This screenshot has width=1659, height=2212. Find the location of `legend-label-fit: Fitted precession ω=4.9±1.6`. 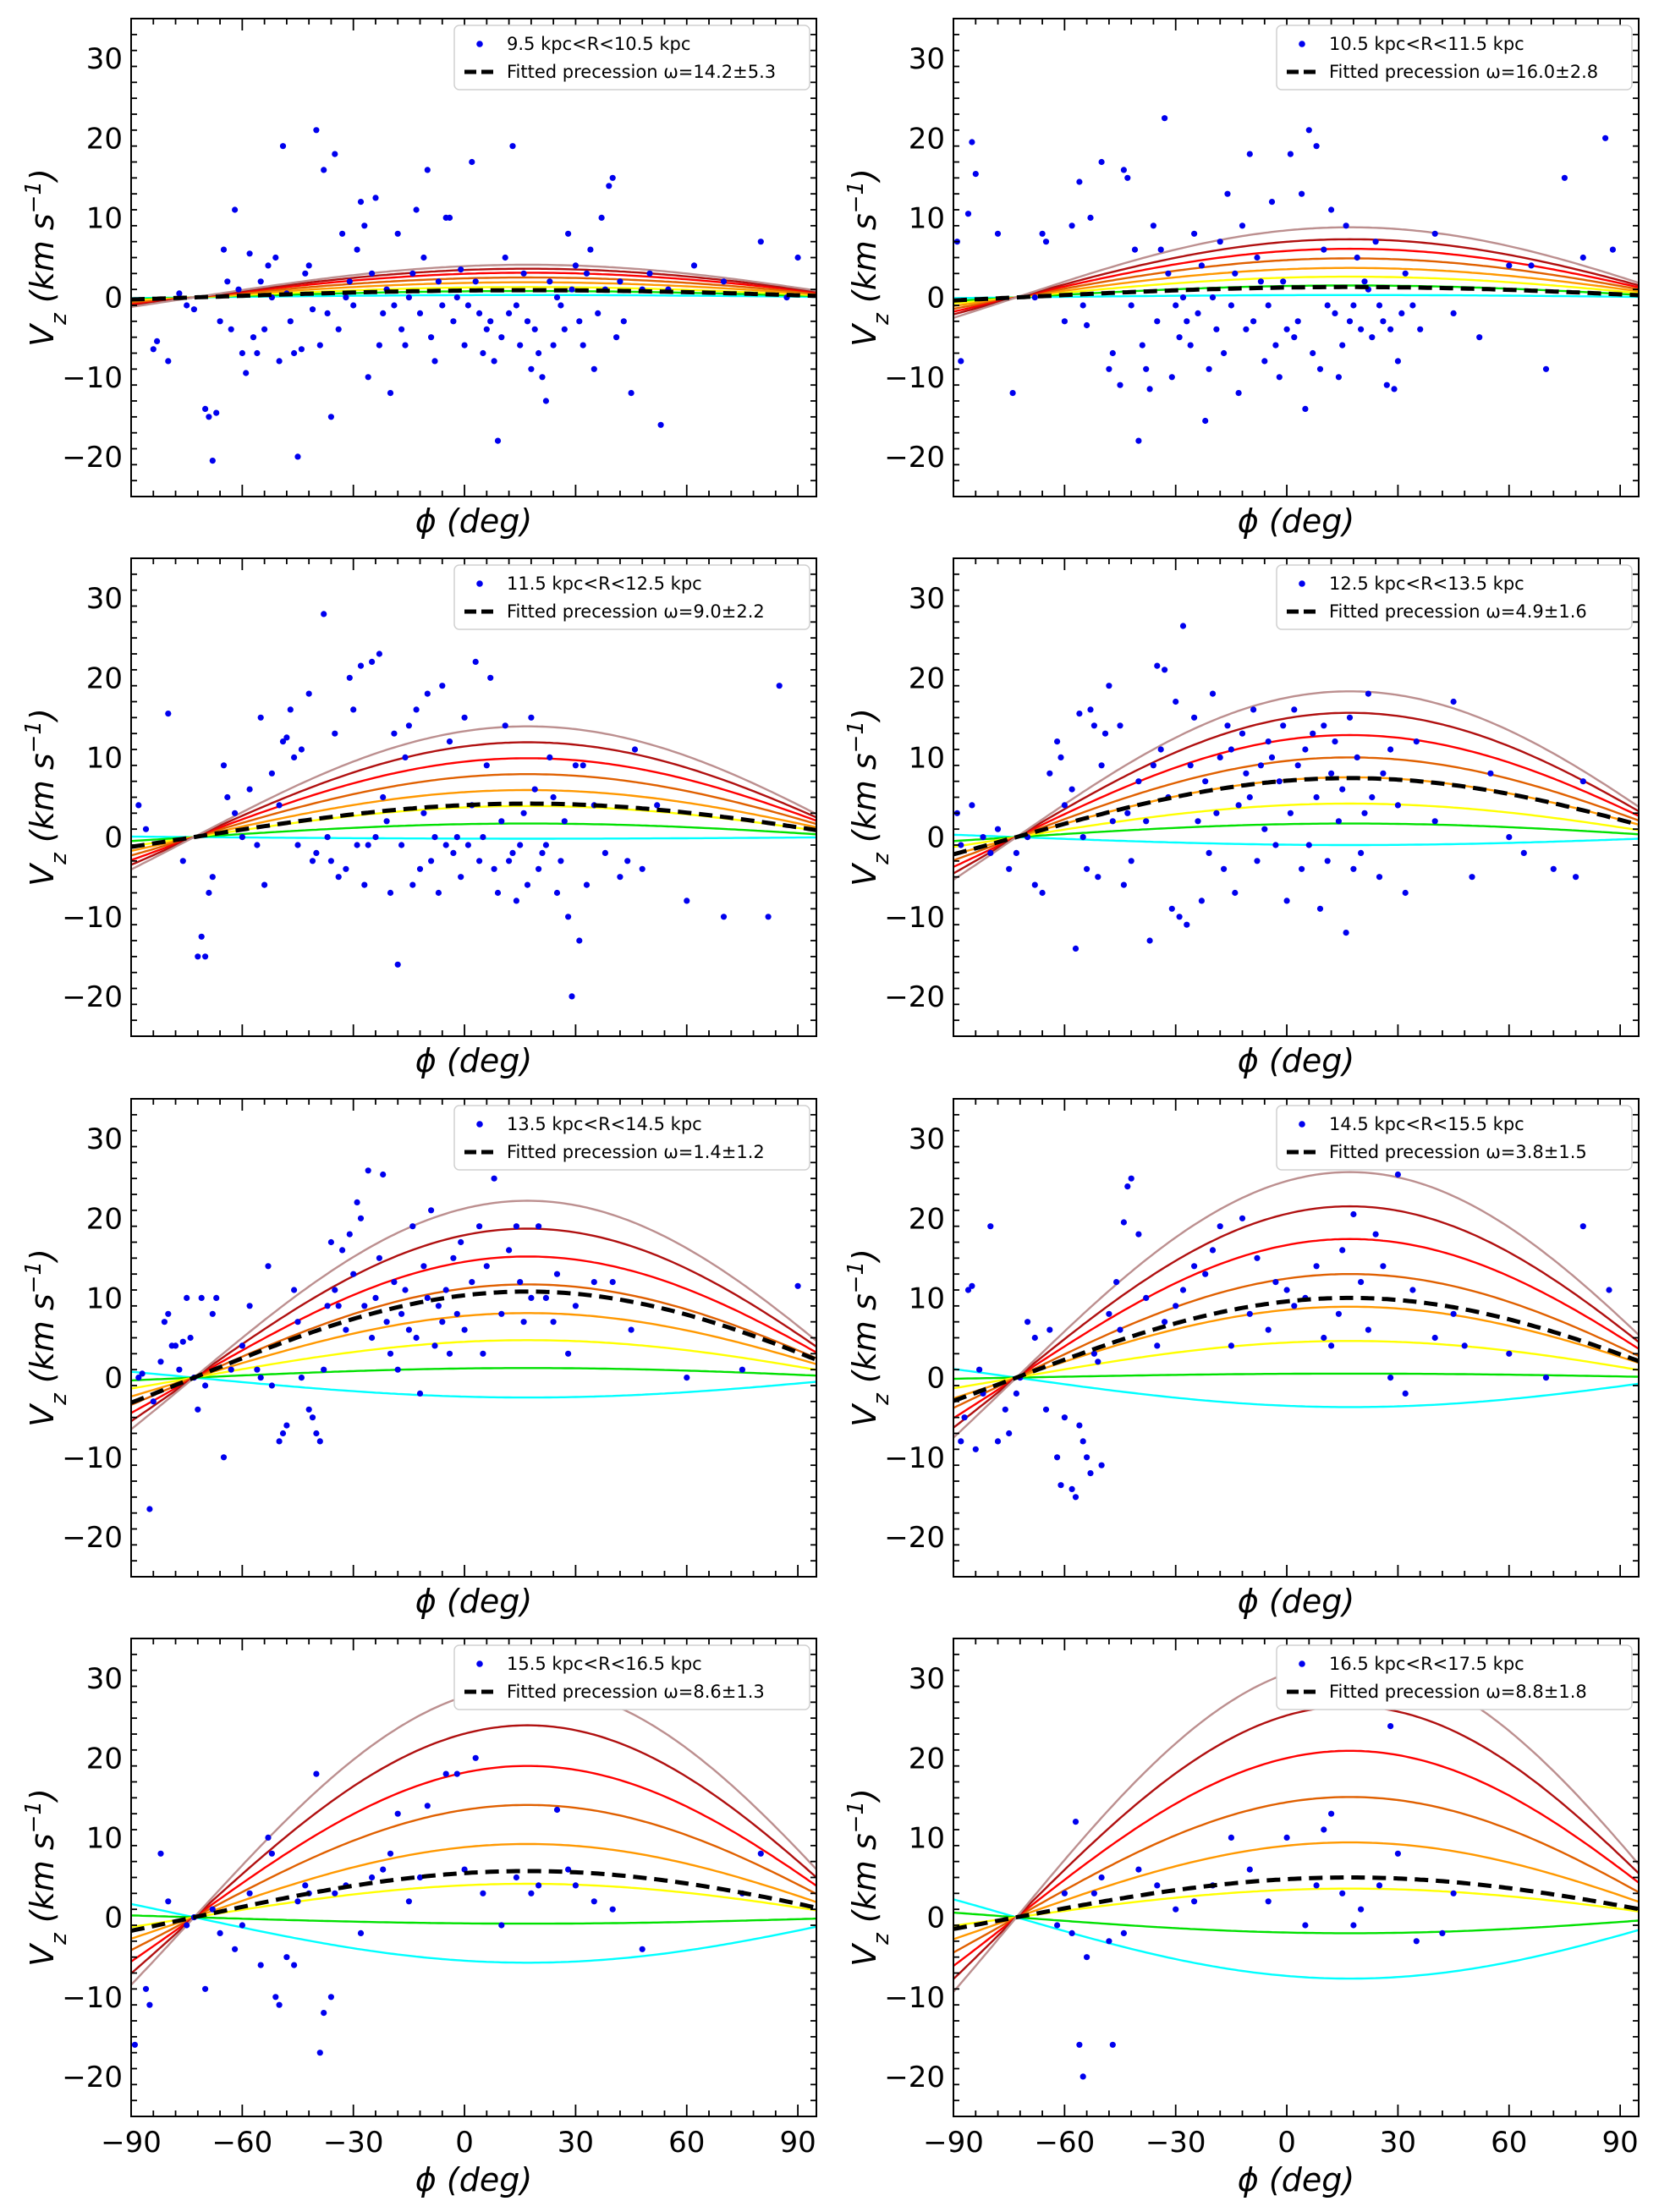

legend-label-fit: Fitted precession ω=4.9±1.6 is located at coordinates (1458, 611).